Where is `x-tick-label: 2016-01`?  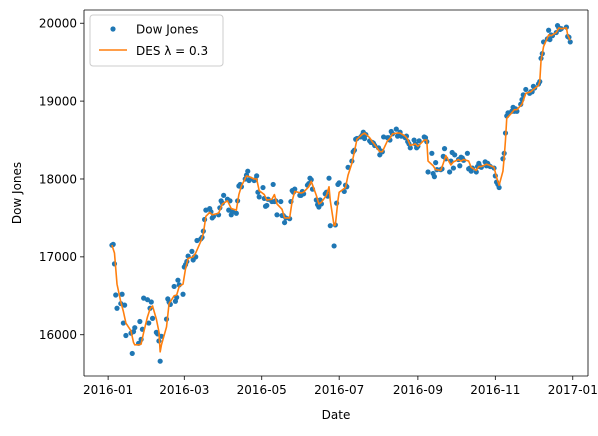
x-tick-label: 2016-01 is located at coordinates (108, 390).